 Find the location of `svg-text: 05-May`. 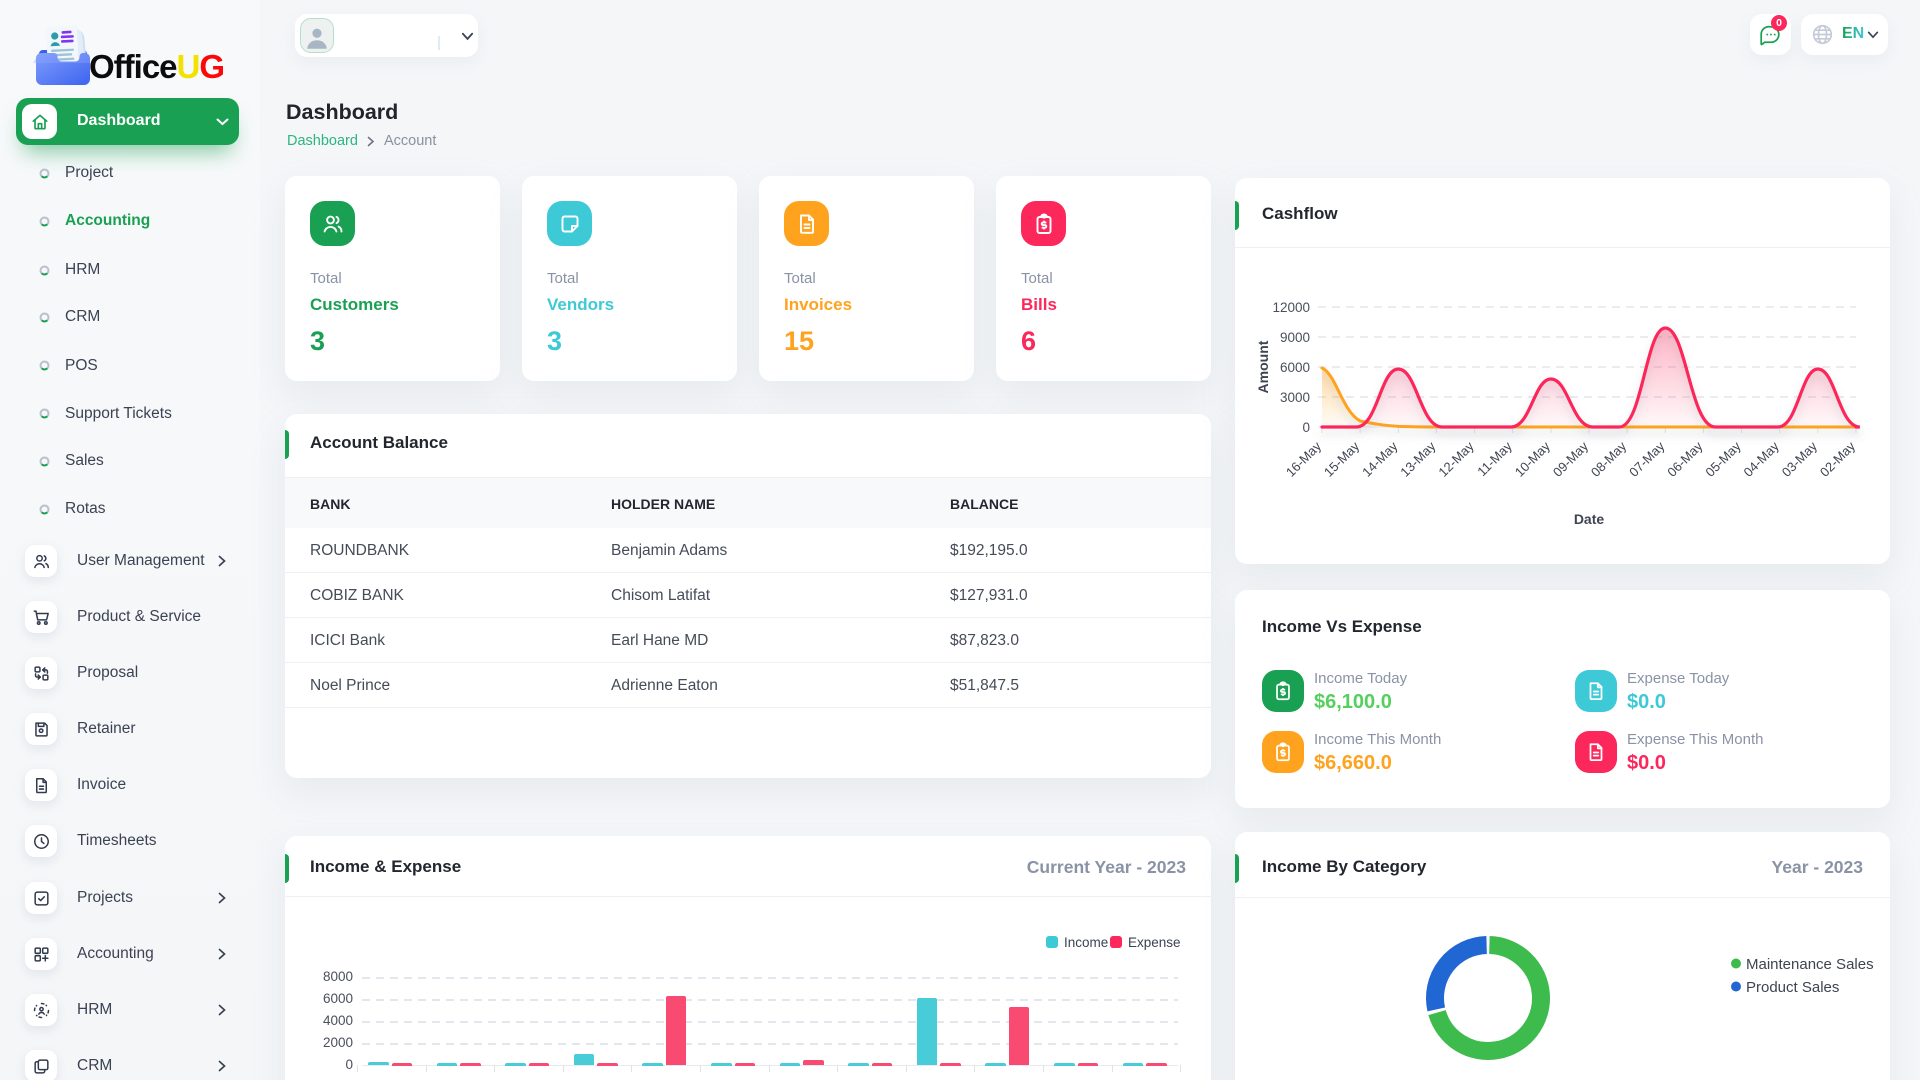

svg-text: 05-May is located at coordinates (1723, 459).